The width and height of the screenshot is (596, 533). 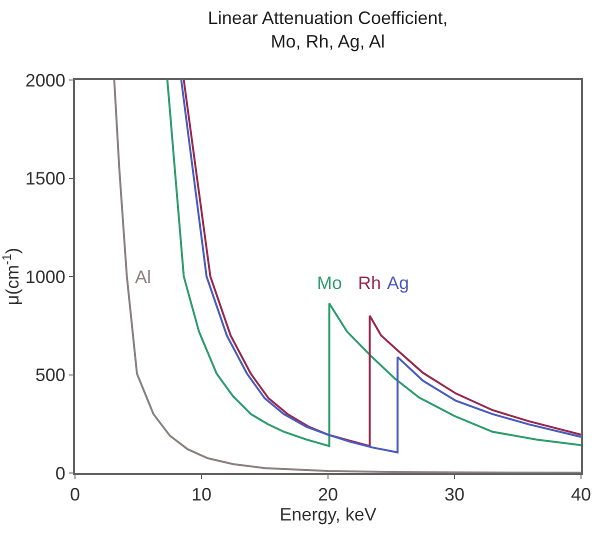 I want to click on series-label: Mo, so click(x=329, y=283).